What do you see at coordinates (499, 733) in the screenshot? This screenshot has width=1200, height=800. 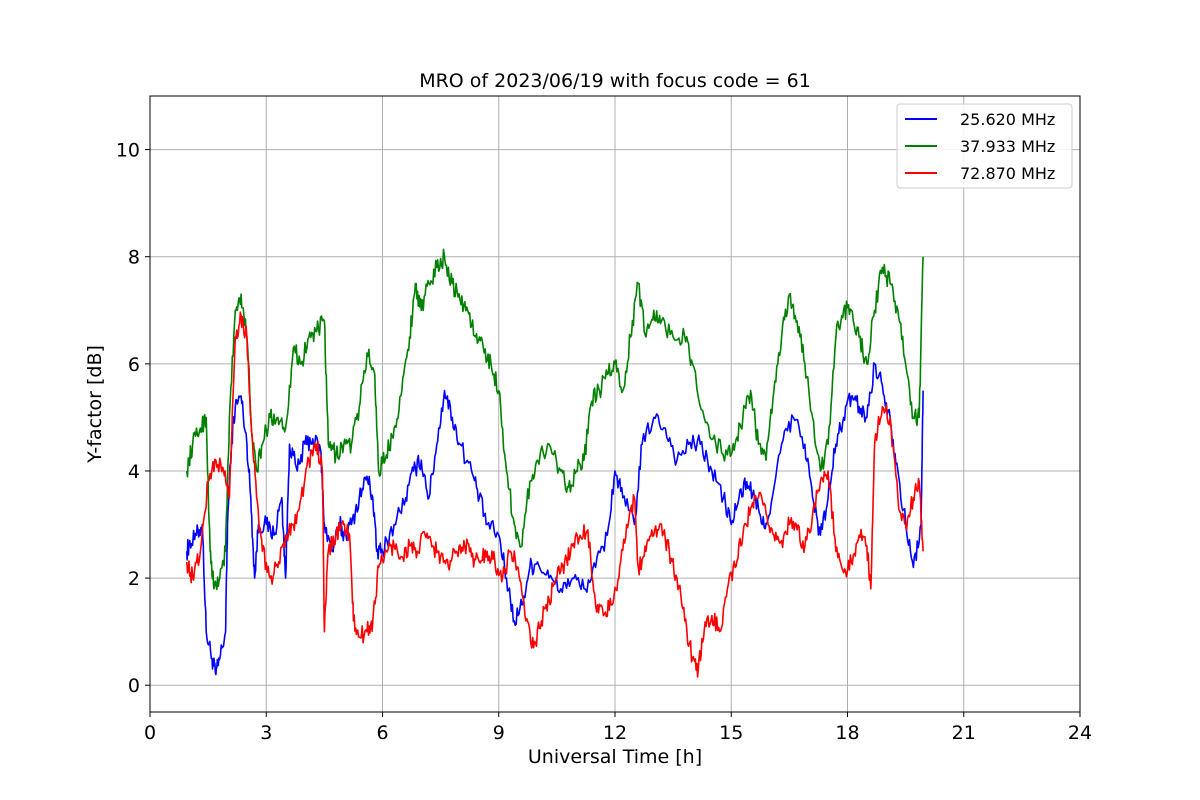 I see `x-tick-label: 9` at bounding box center [499, 733].